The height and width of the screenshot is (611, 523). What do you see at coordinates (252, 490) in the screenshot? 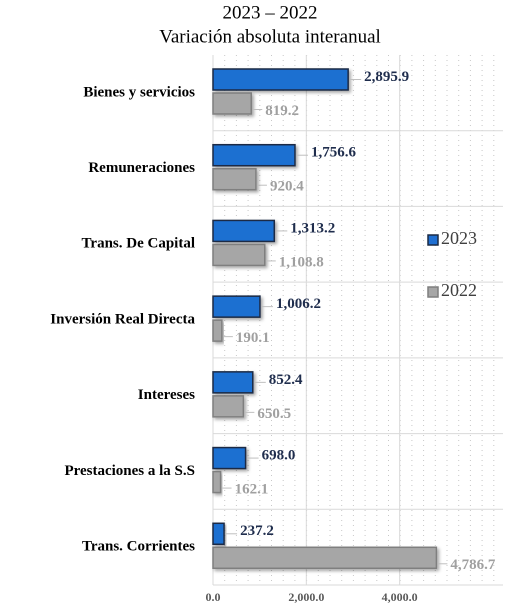
I see `value-label: 162.1` at bounding box center [252, 490].